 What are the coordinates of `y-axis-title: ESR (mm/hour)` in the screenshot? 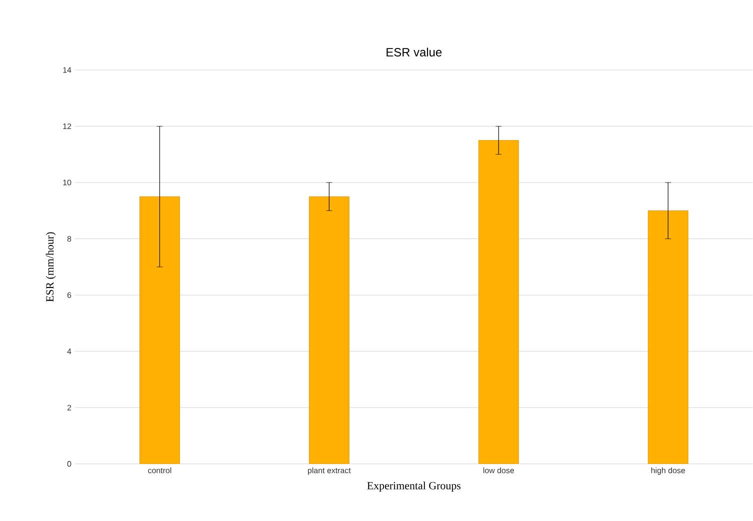 It's located at (51, 267).